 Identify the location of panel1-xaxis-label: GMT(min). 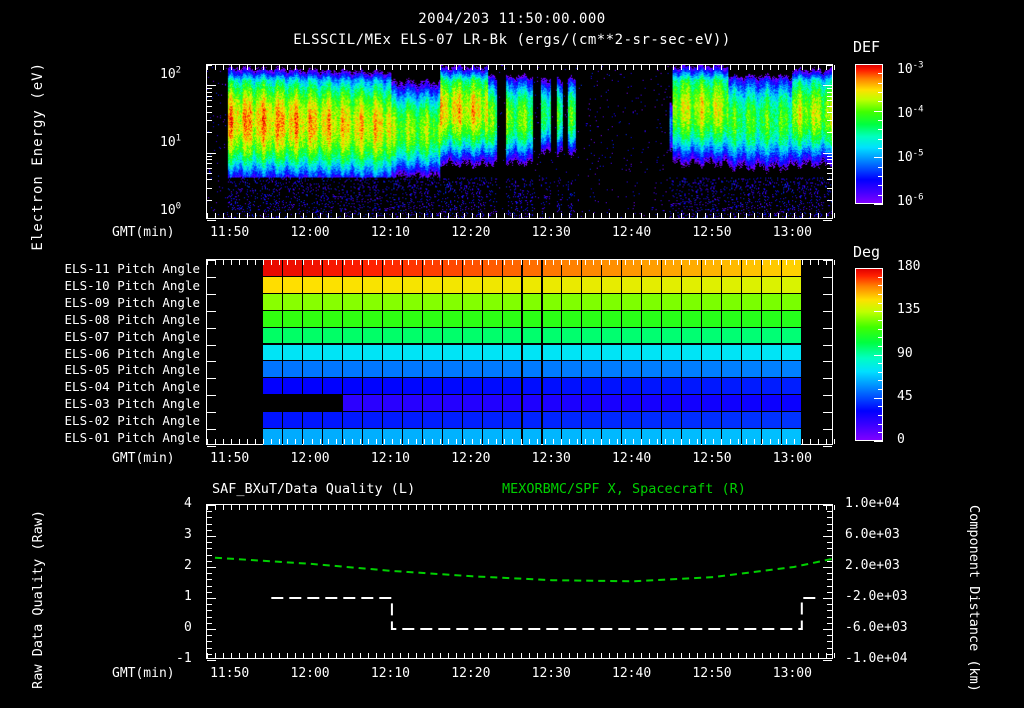
(143, 232).